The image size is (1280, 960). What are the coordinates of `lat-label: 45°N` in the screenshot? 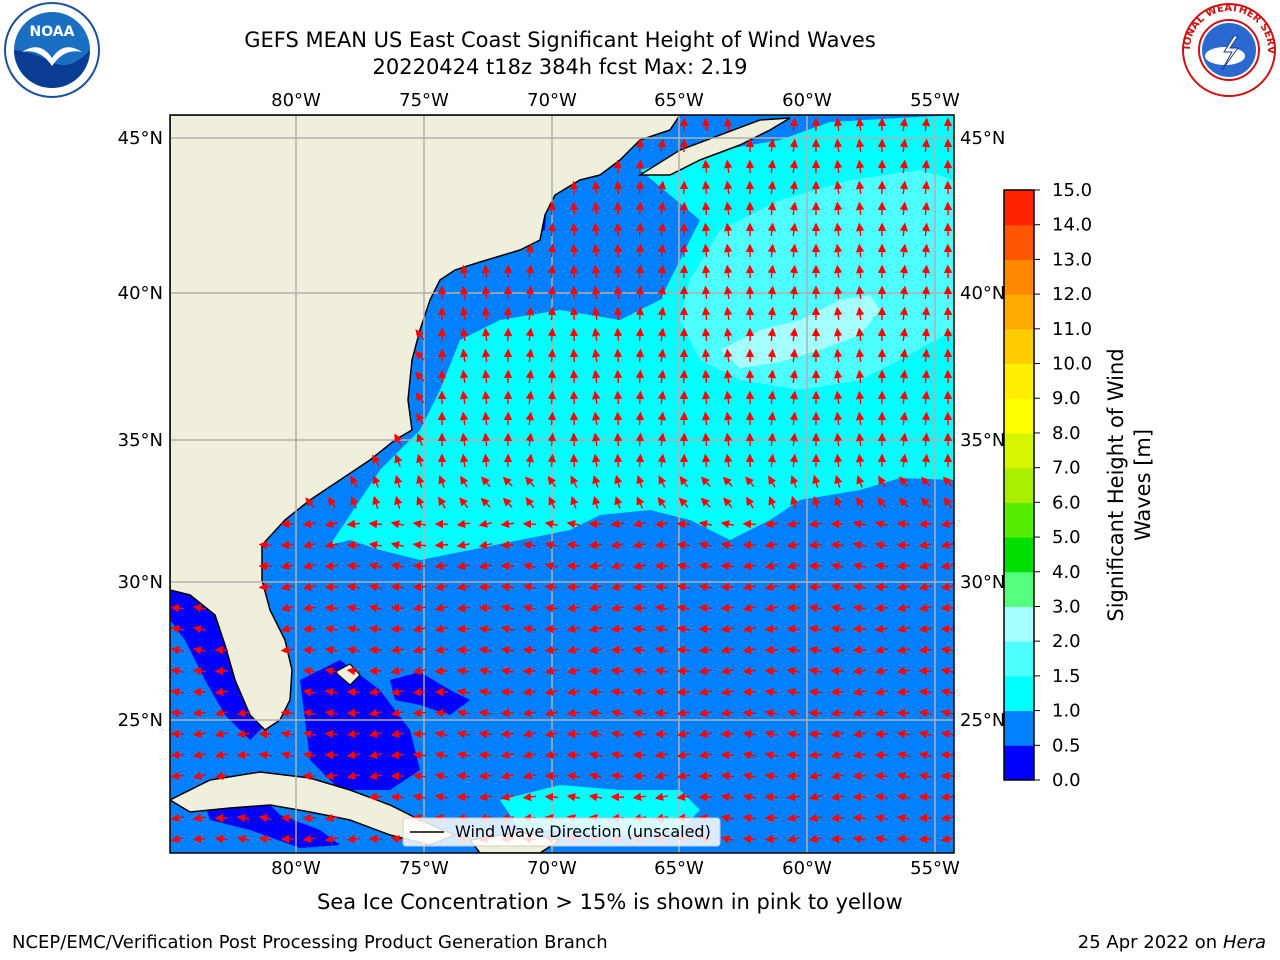 It's located at (982, 138).